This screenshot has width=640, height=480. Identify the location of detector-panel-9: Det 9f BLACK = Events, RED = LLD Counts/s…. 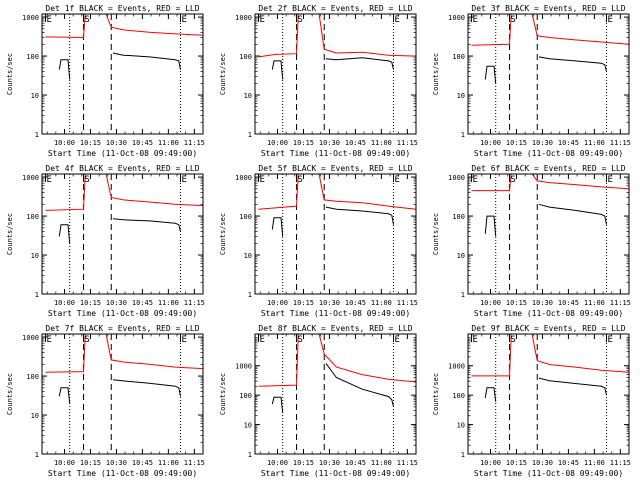
(531, 401).